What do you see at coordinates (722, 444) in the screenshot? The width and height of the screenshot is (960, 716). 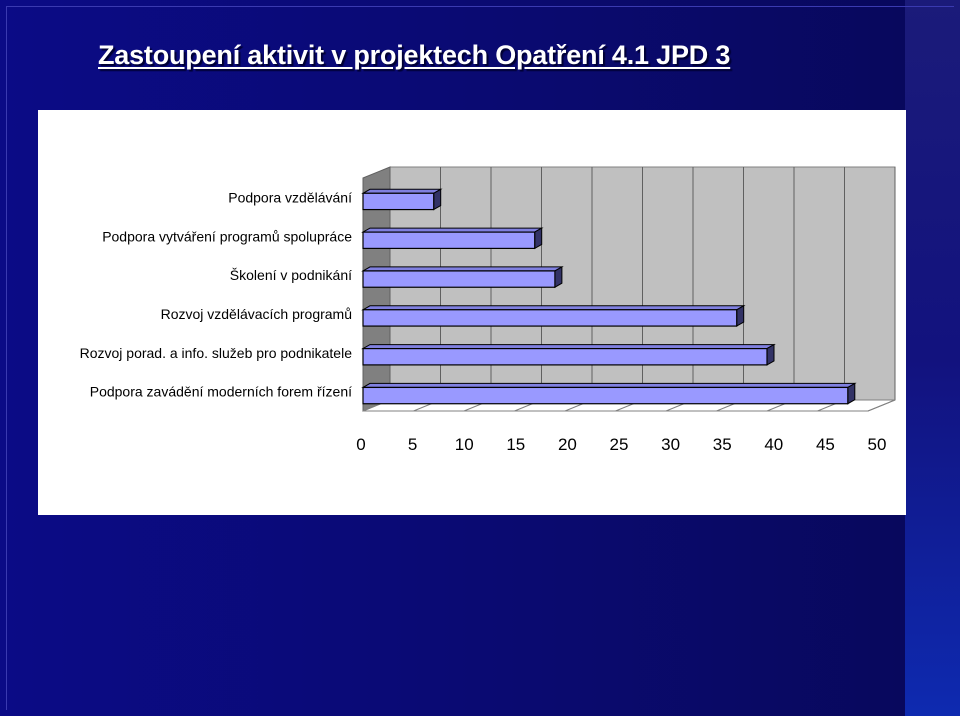 I see `tick-label: 35` at bounding box center [722, 444].